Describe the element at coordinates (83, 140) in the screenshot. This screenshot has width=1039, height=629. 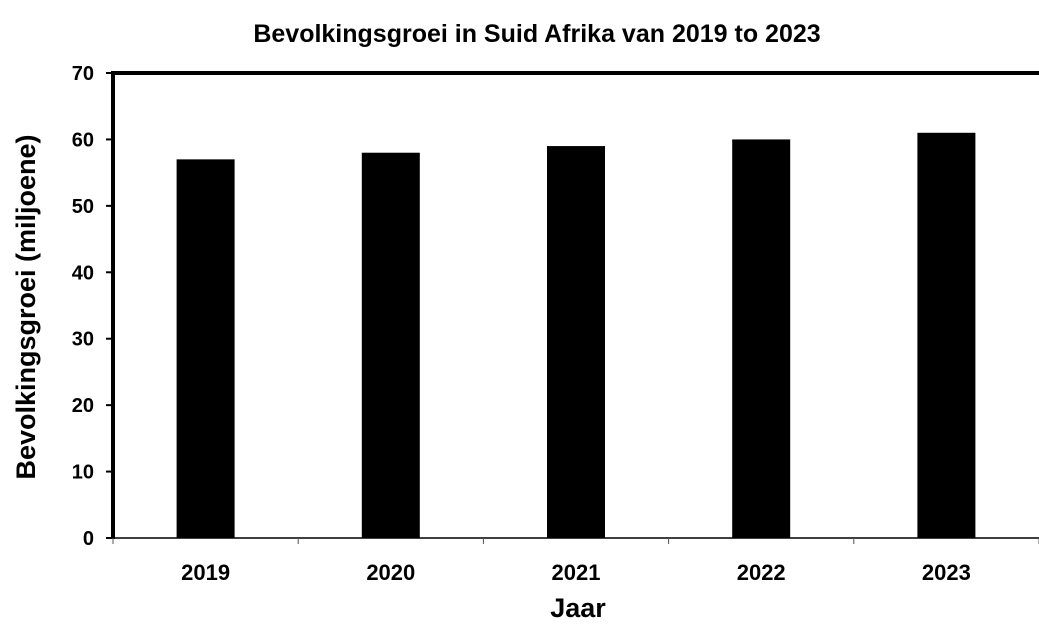
I see `y-tick-label: 60` at that location.